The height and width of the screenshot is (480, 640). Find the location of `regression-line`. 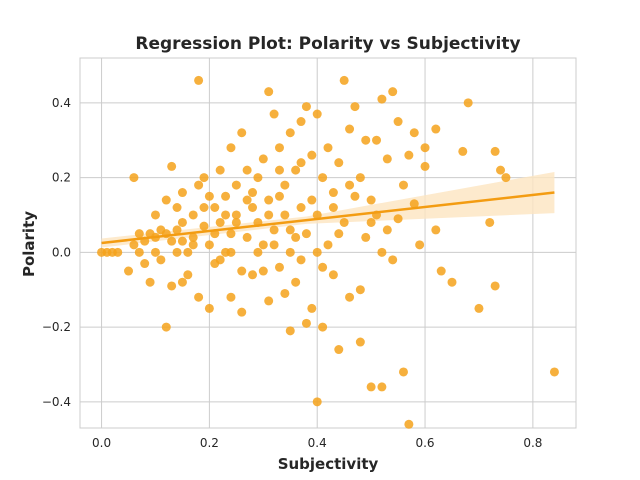

regression-line is located at coordinates (328, 218).